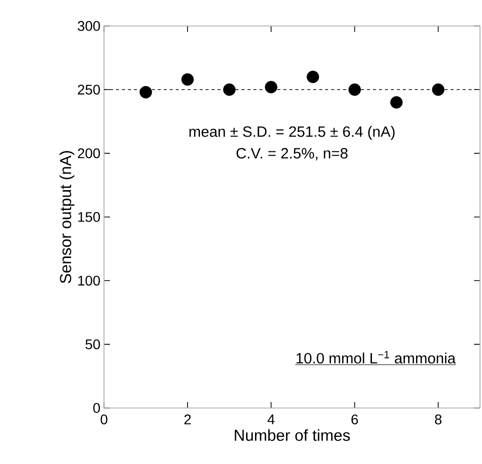 This screenshot has height=464, width=482. Describe the element at coordinates (355, 419) in the screenshot. I see `x-tick-label: 6` at that location.